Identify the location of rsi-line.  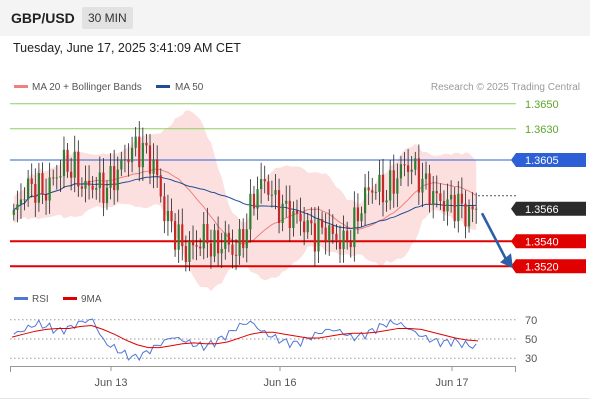
(245, 340).